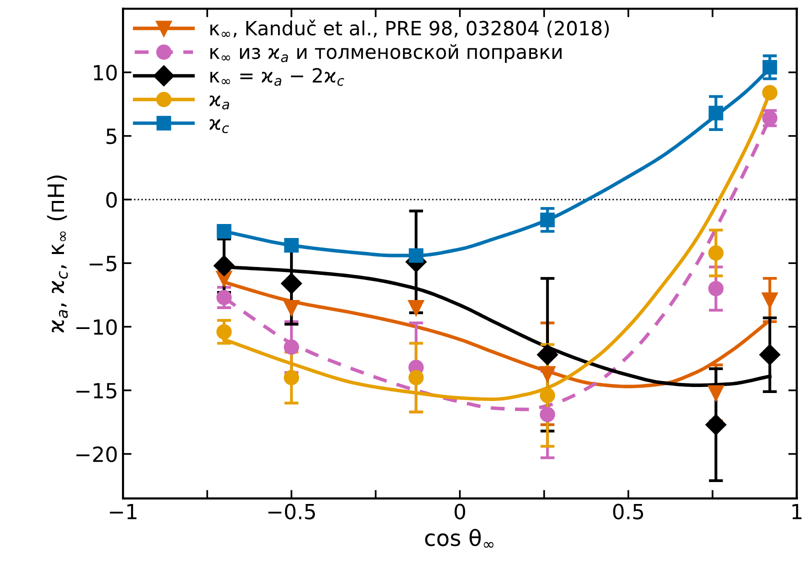  I want to click on x-tick-label: 0.5, so click(628, 512).